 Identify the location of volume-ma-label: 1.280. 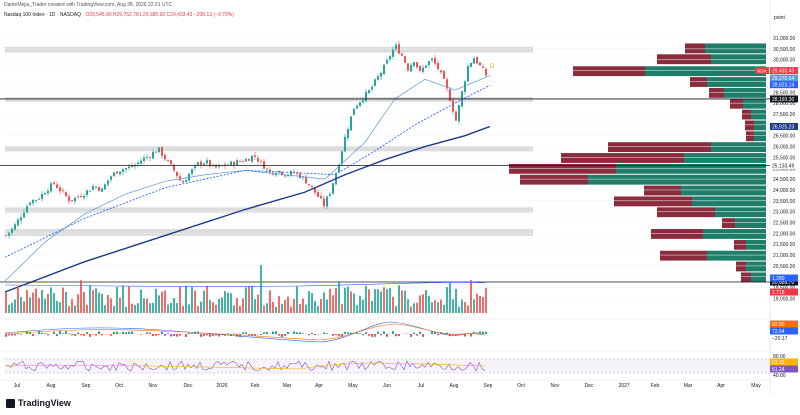
(778, 279).